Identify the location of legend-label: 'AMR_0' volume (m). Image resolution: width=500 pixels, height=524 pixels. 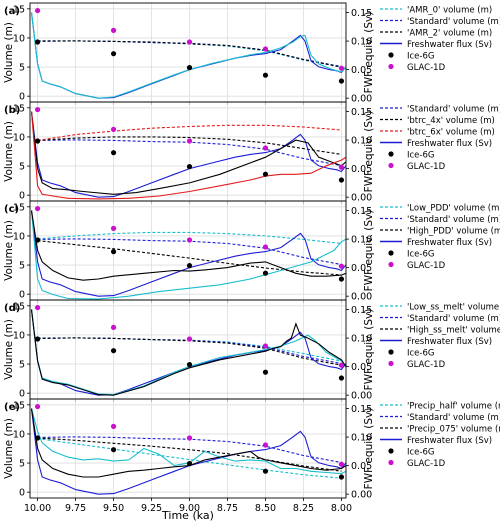
(449, 11).